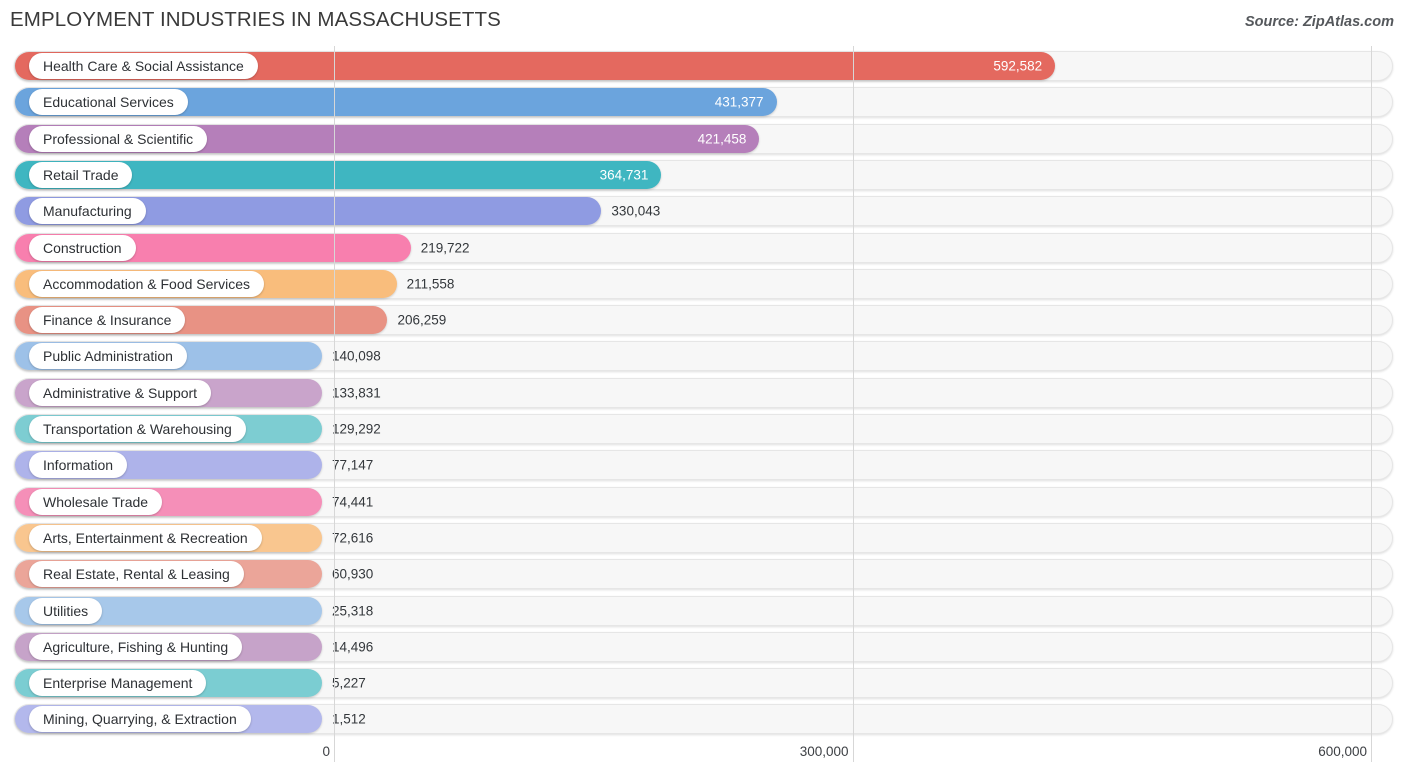 The width and height of the screenshot is (1406, 776). Describe the element at coordinates (703, 537) in the screenshot. I see `chart-row: Arts, Entertainment & Recreation 72,616` at that location.